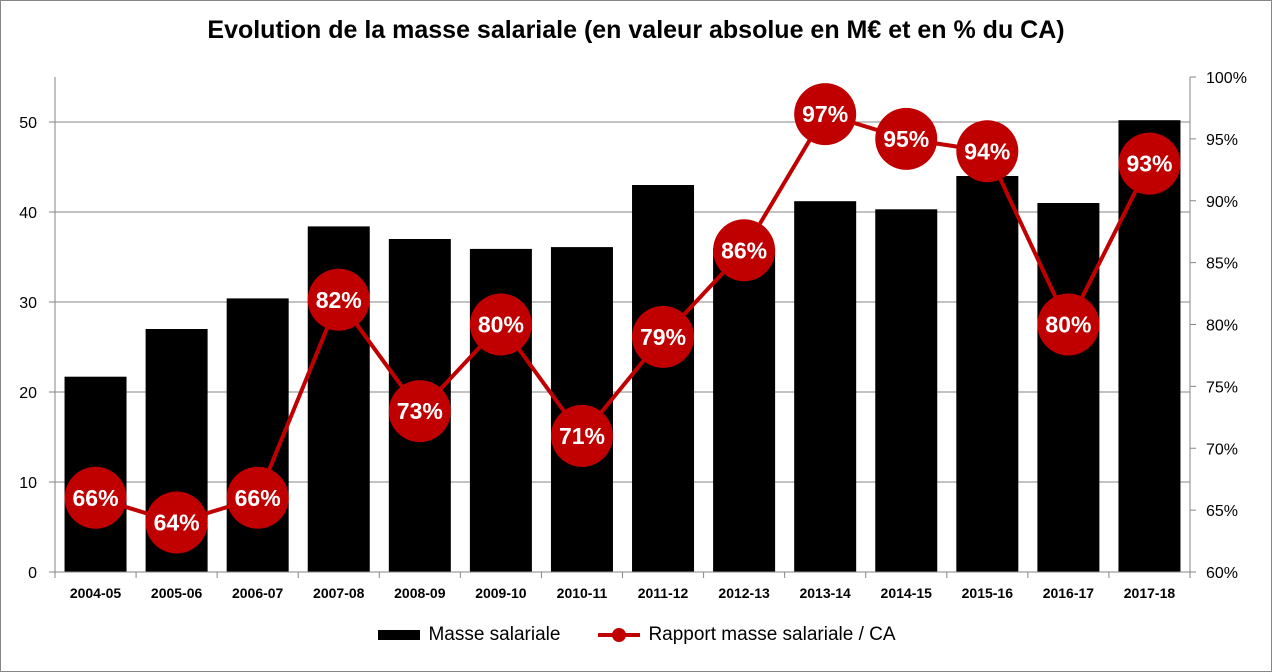  I want to click on y-right-tick-label: 60%, so click(1222, 573).